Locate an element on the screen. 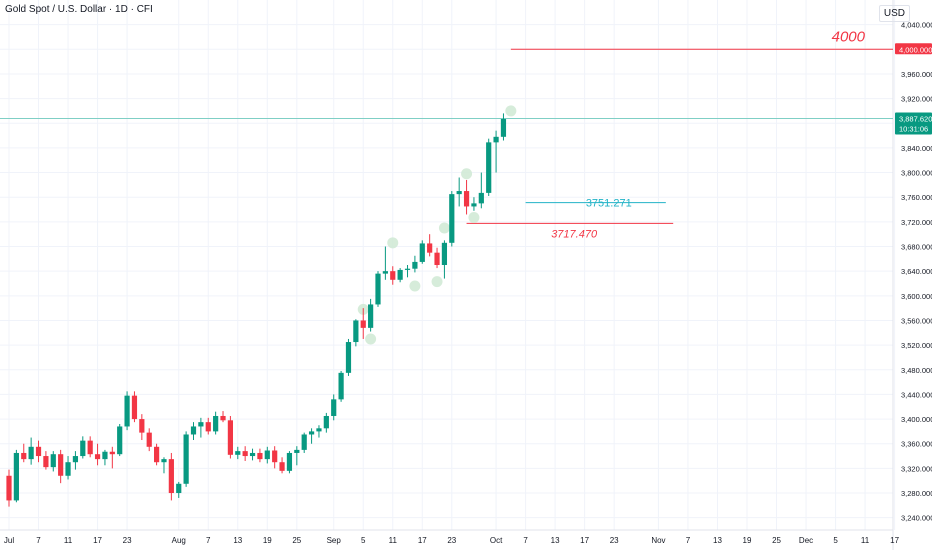  price-axis-badge-value: 4,000.000 is located at coordinates (915, 49).